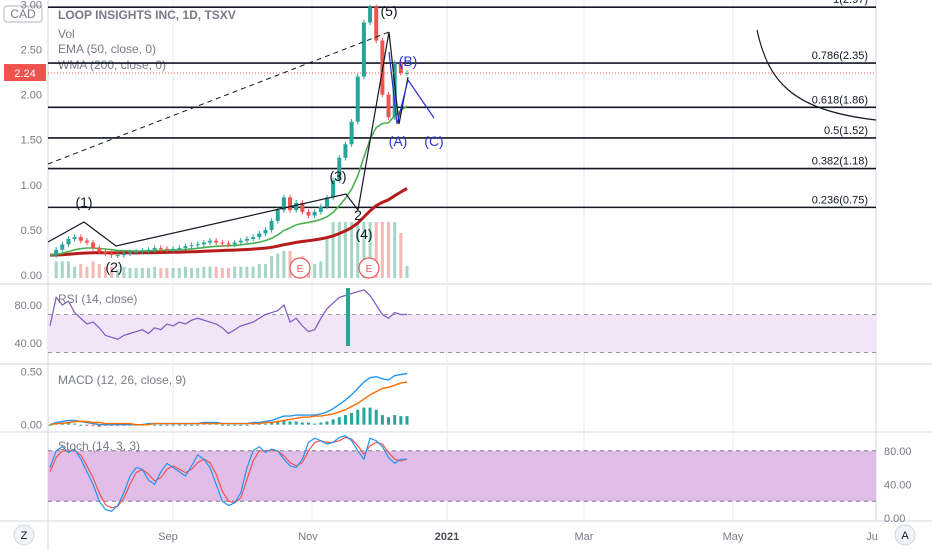  What do you see at coordinates (107, 49) in the screenshot?
I see `ema-legend: EMA (50, close, 0)` at bounding box center [107, 49].